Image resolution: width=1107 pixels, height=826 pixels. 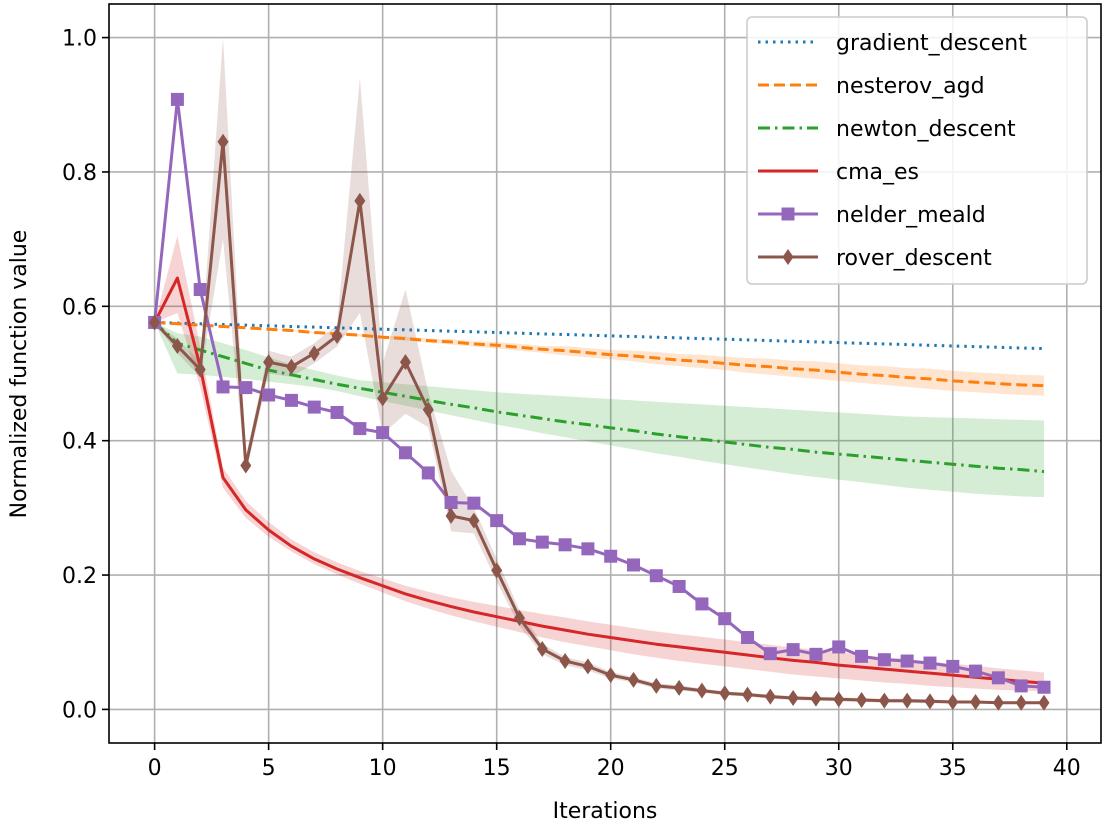 I want to click on legend-label-newton_descent: newton_descent, so click(x=926, y=129).